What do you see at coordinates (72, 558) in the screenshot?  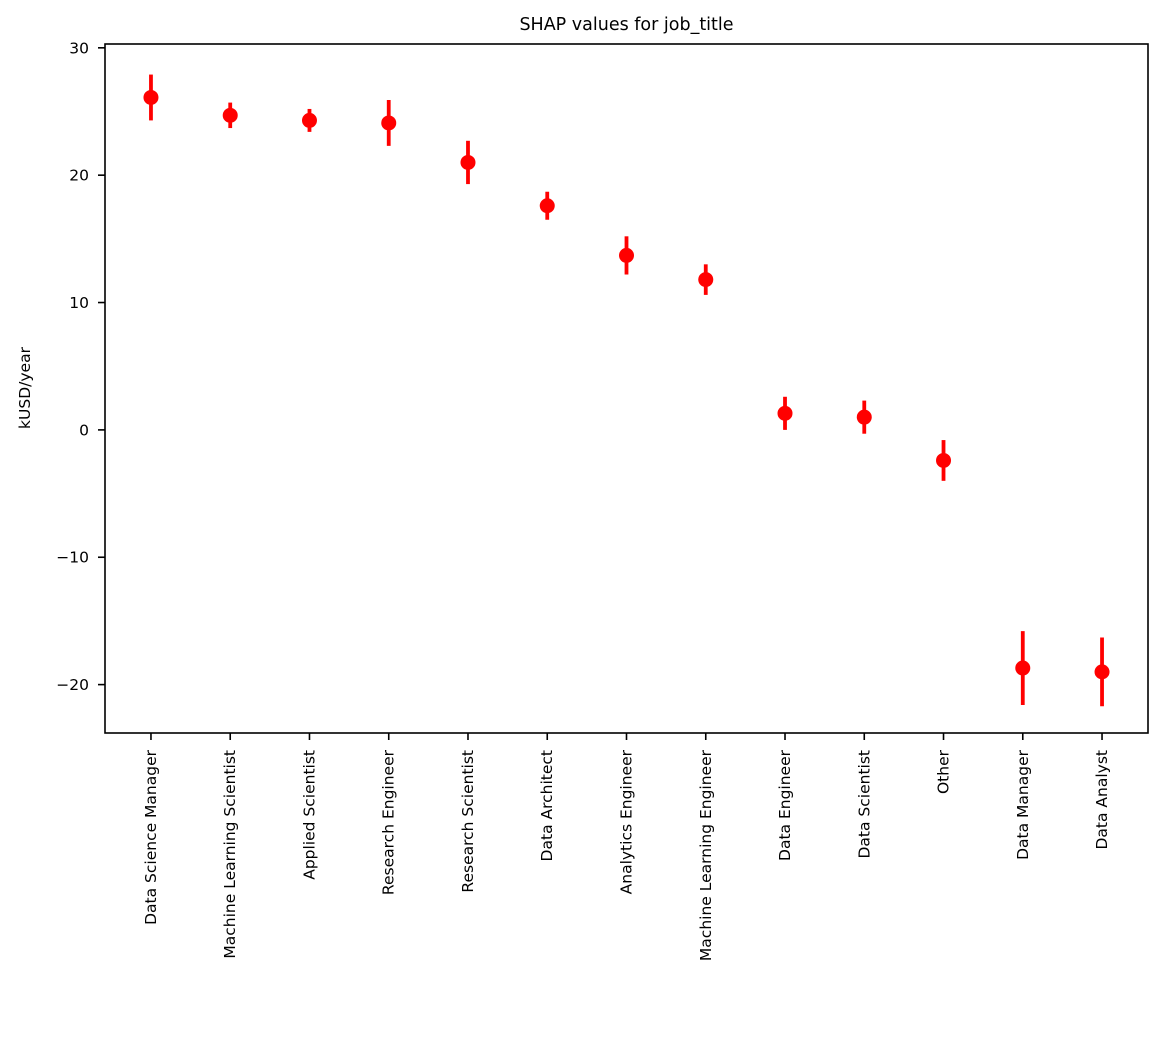 I see `y-tick-label: −10` at bounding box center [72, 558].